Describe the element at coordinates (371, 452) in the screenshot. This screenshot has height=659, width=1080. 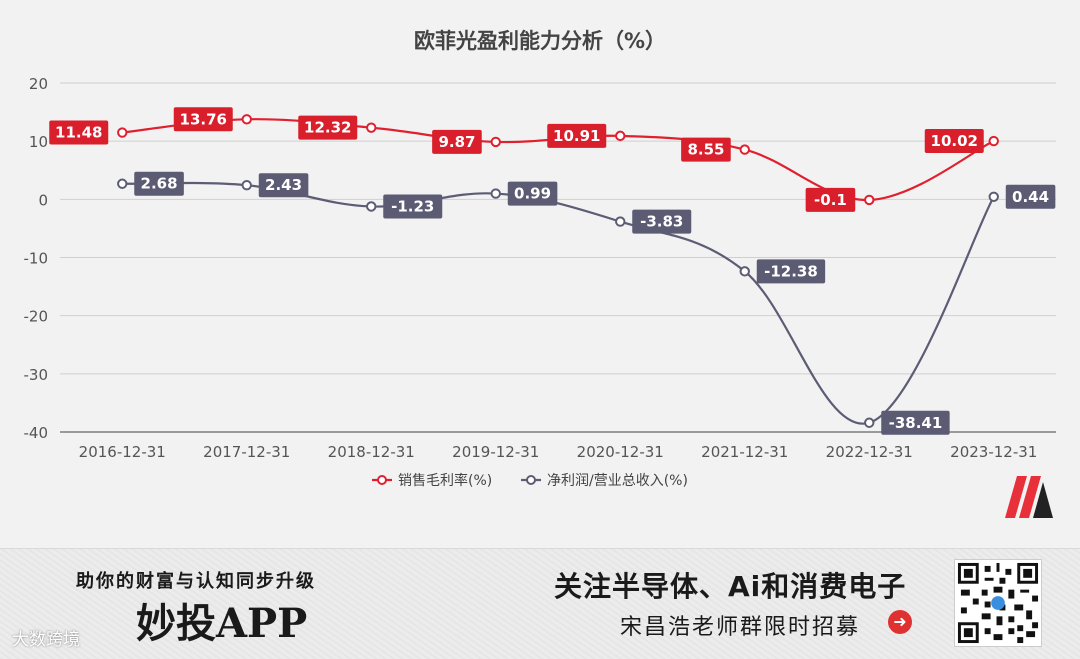
I see `x-tick-label: 2018-12-31` at that location.